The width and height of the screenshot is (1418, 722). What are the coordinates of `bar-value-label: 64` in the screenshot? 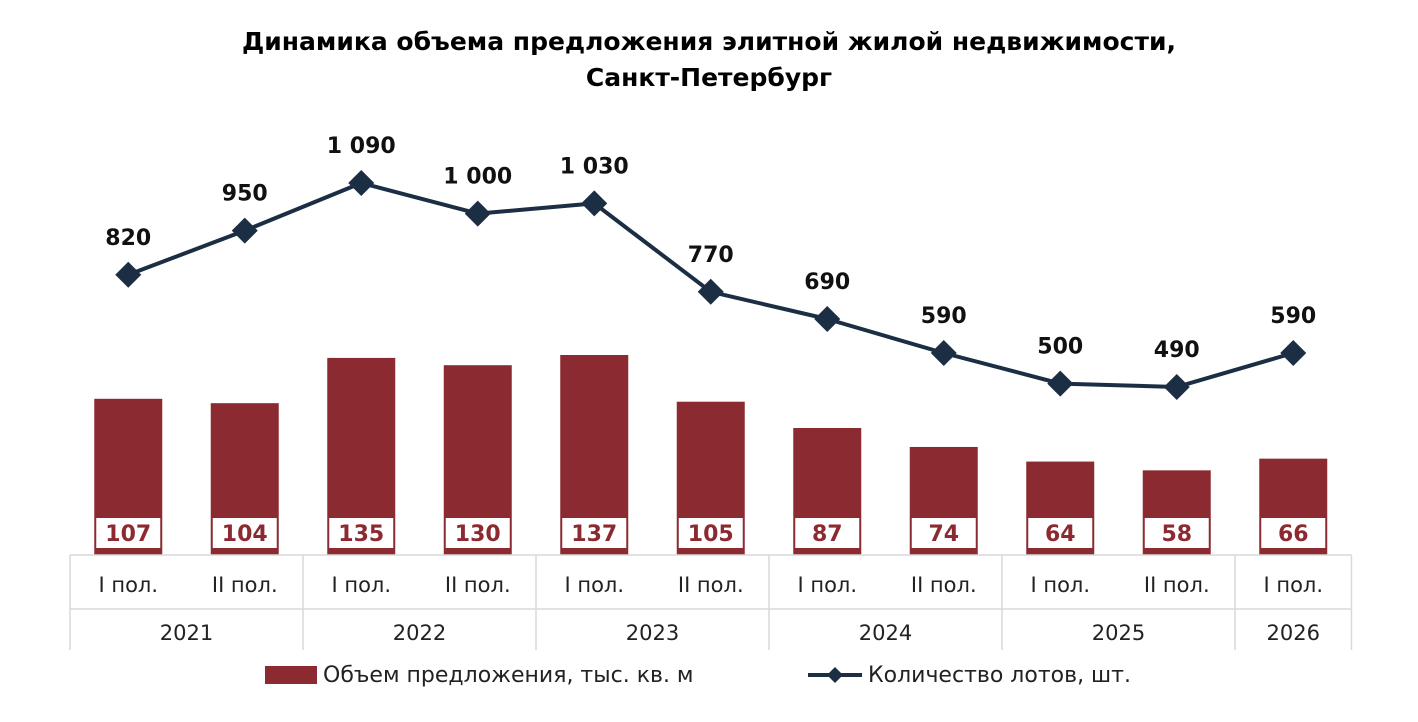 It's located at (1060, 534).